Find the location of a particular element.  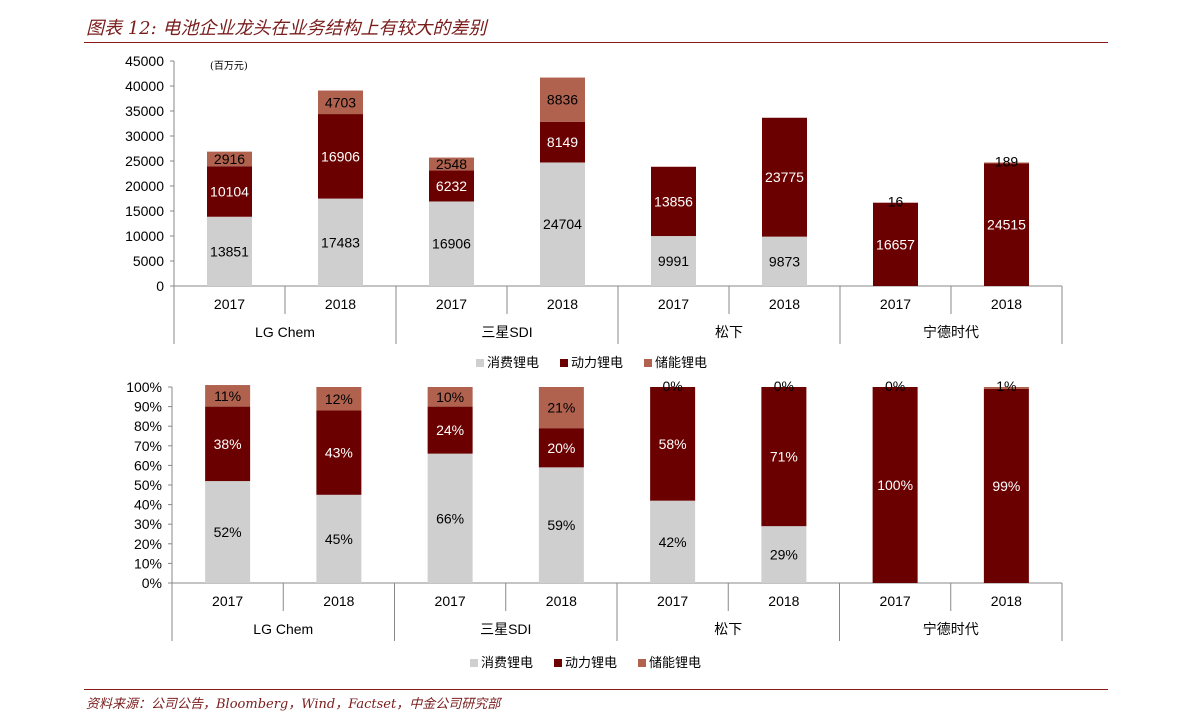

chart1-data-label: 11% is located at coordinates (227, 396).